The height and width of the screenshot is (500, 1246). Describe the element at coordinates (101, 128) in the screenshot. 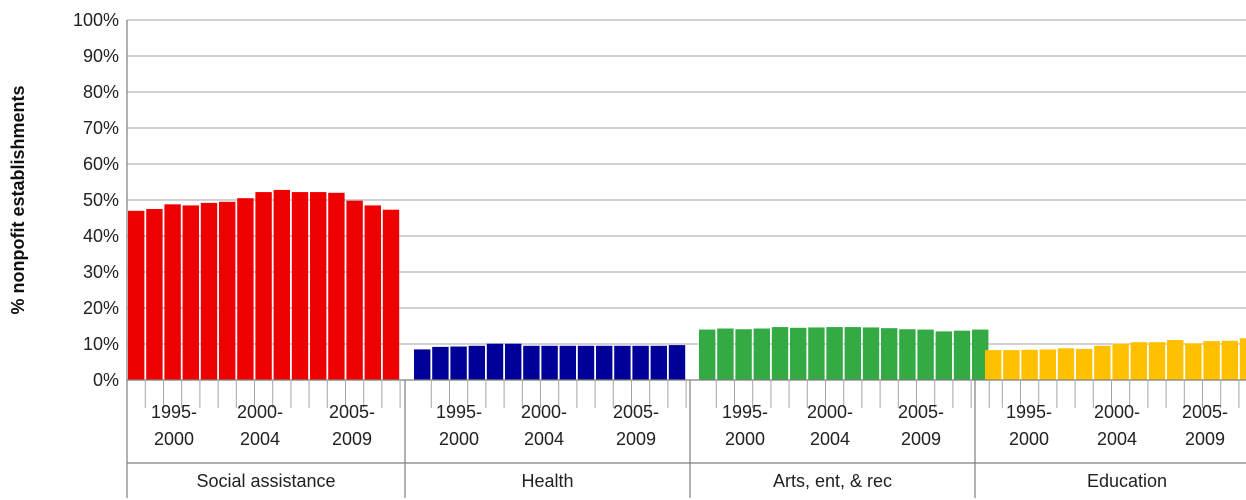

I see `y-tick-label-70: 70%` at that location.